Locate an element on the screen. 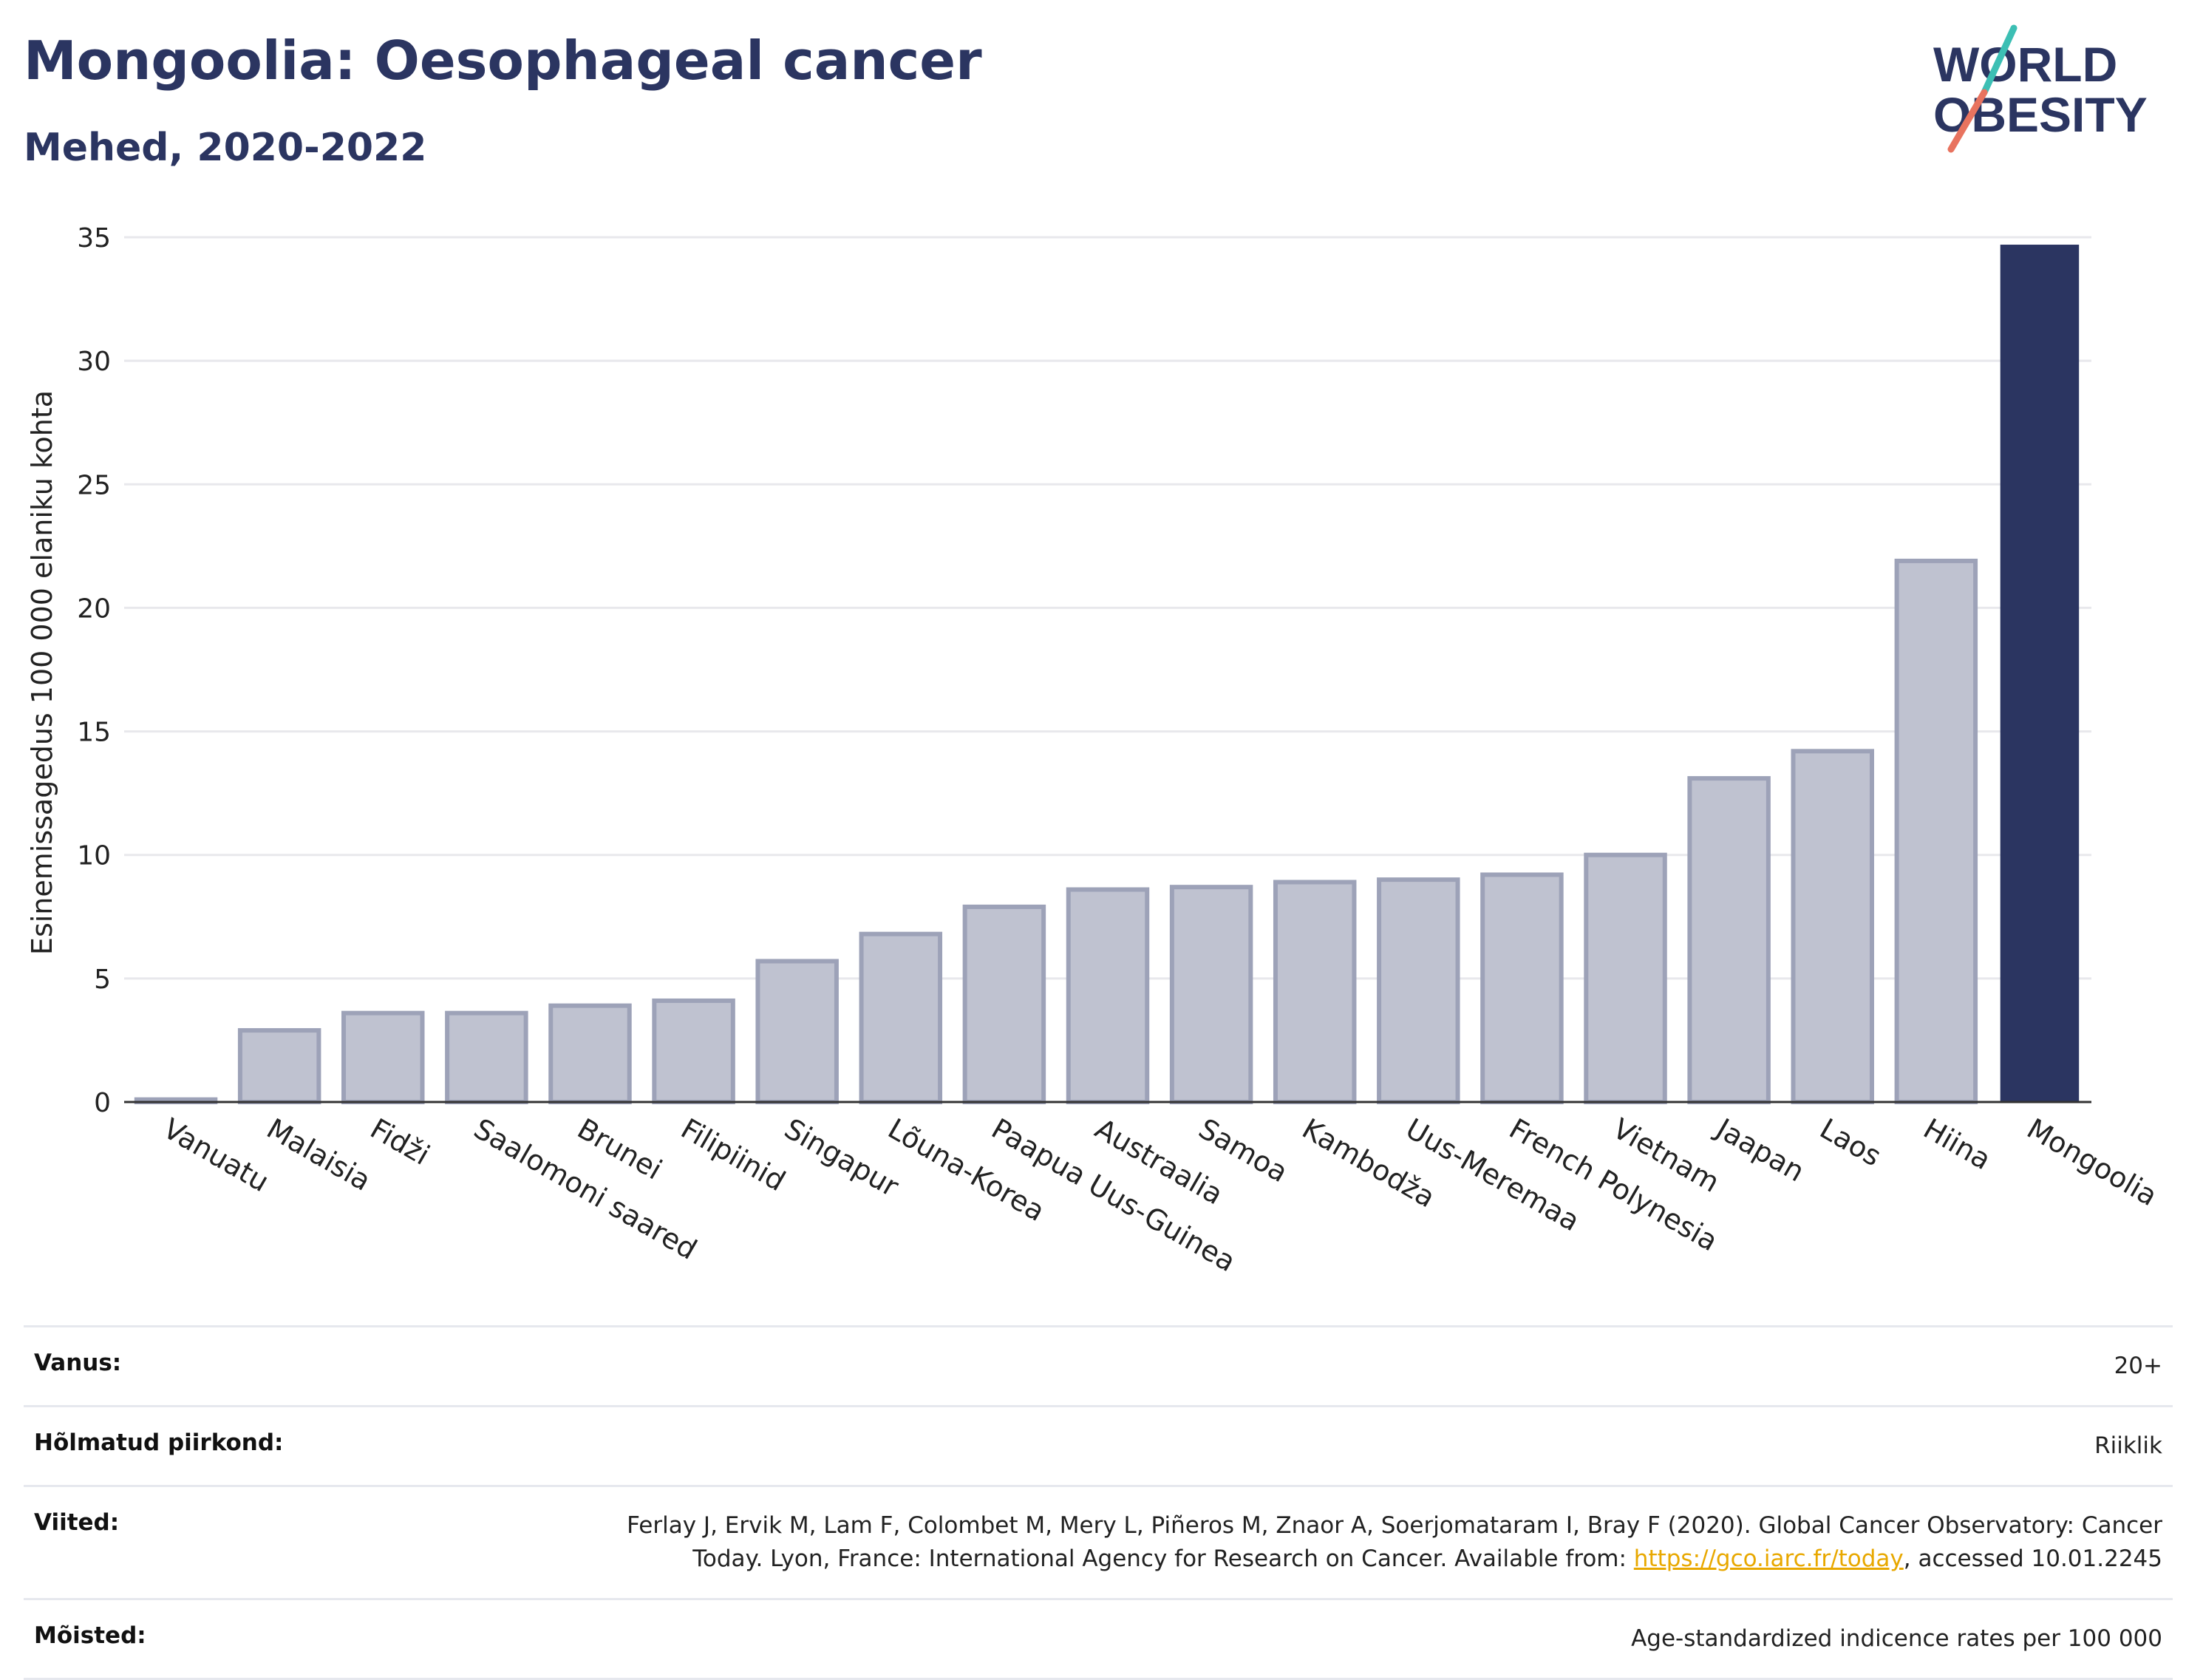 This screenshot has width=2186, height=1680. y-tick-label: 25 is located at coordinates (94, 485).